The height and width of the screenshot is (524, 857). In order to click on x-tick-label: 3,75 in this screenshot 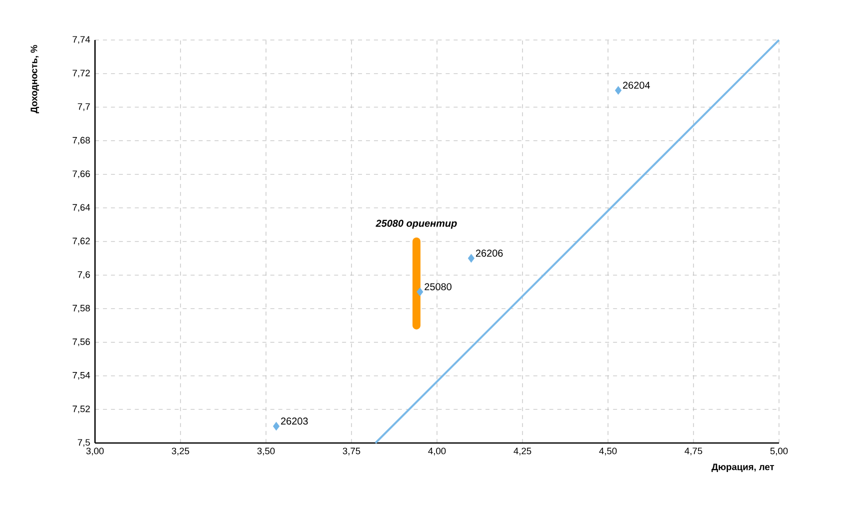, I will do `click(351, 452)`.